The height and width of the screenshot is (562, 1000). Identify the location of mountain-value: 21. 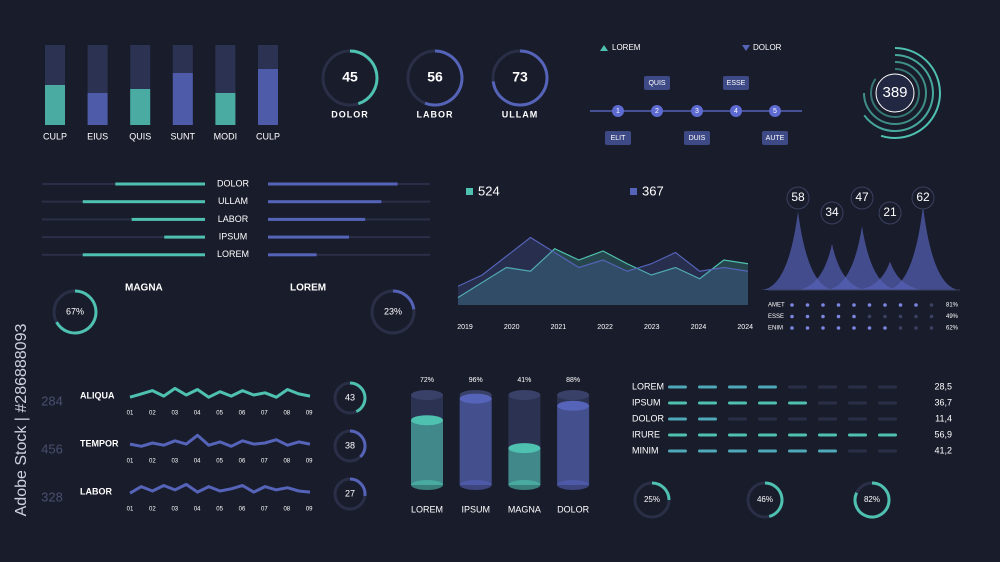
(890, 212).